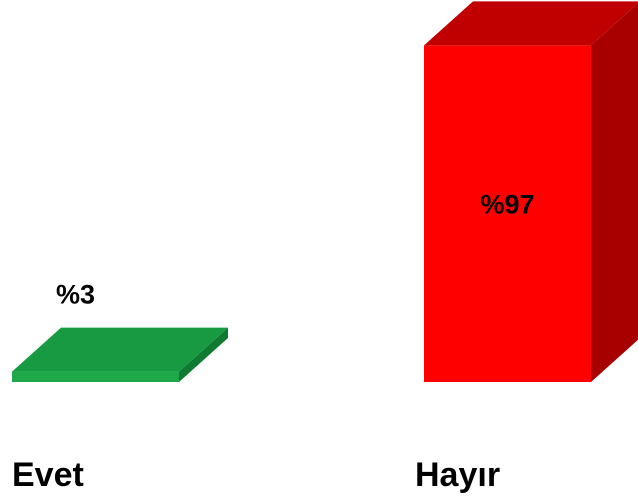 Image resolution: width=638 pixels, height=503 pixels. I want to click on bar-top-evet, so click(120, 349).